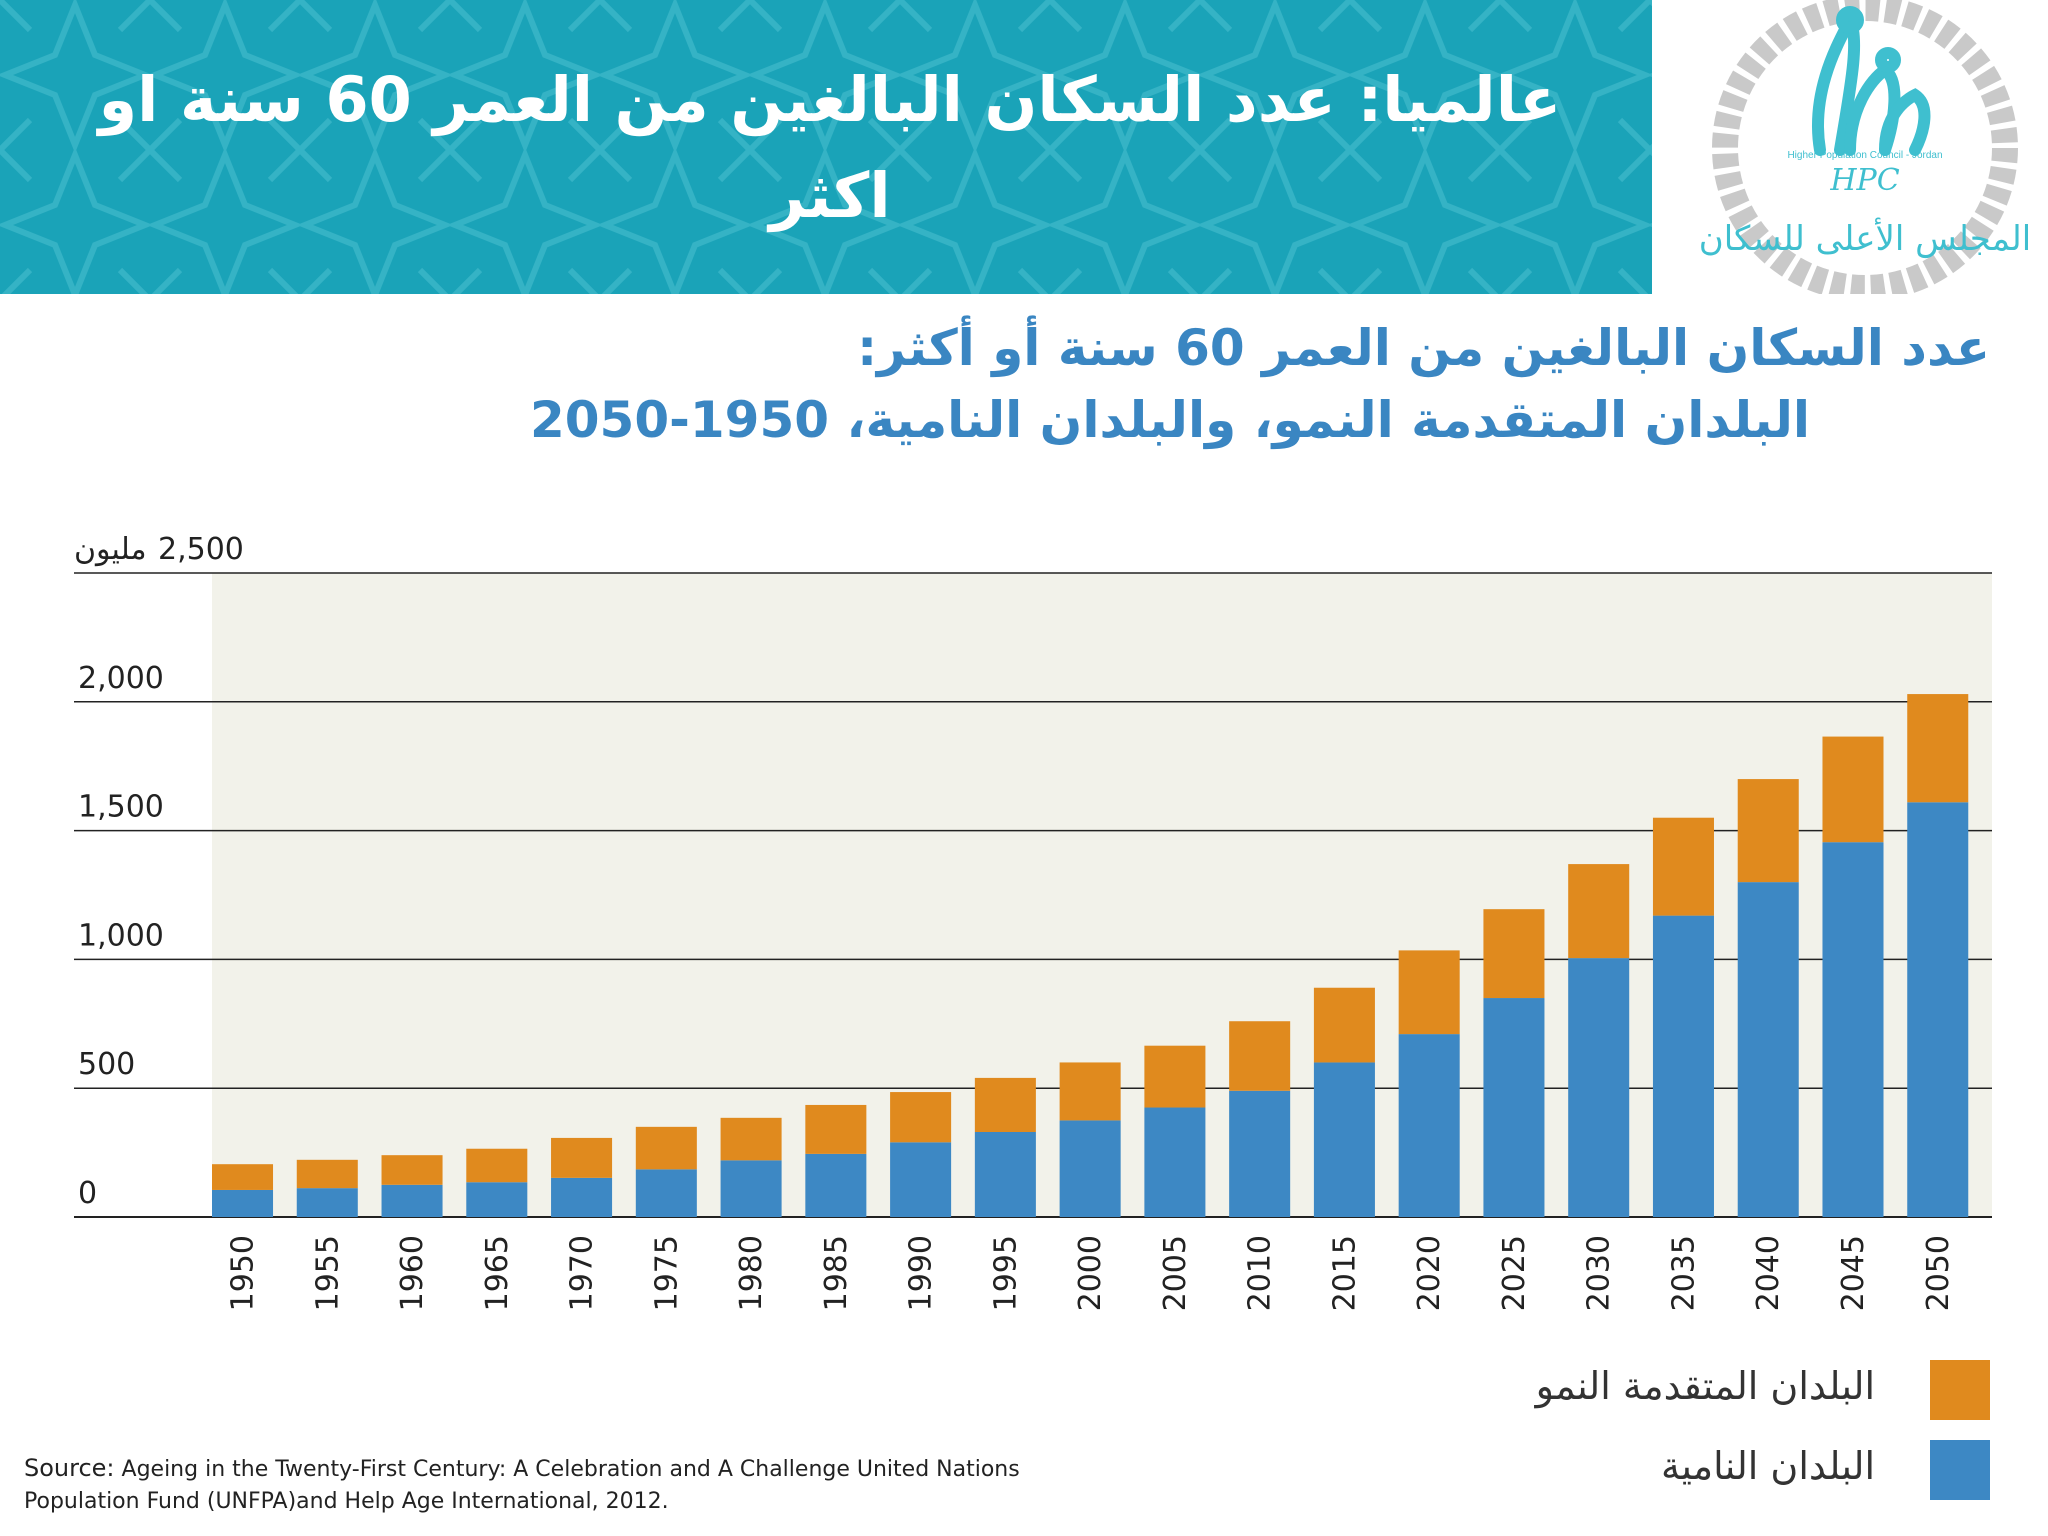 The image size is (2048, 1536). I want to click on x-tick-label: 1960, so click(412, 1273).